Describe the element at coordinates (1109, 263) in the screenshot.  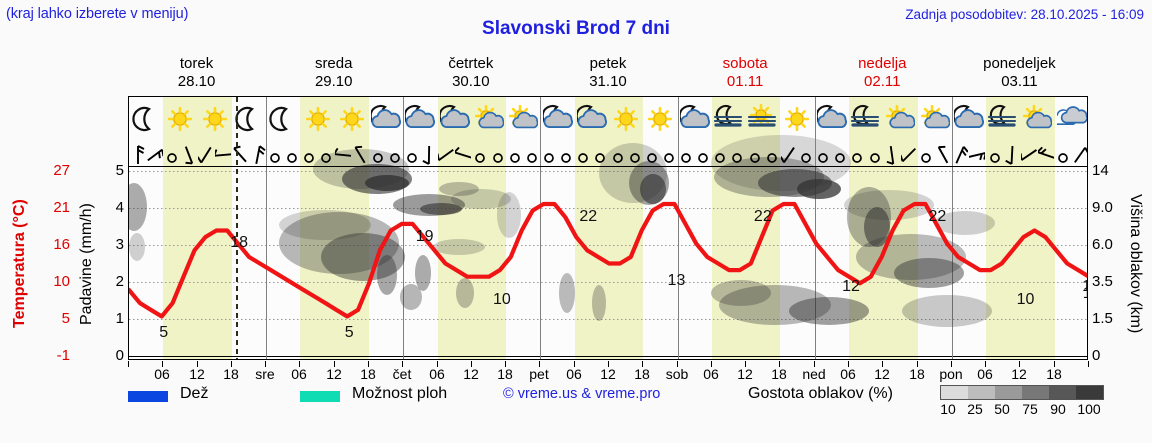
I see `cloud-height-axis-ticks: 14 9.0 6.0 3.5 1.5 0` at that location.